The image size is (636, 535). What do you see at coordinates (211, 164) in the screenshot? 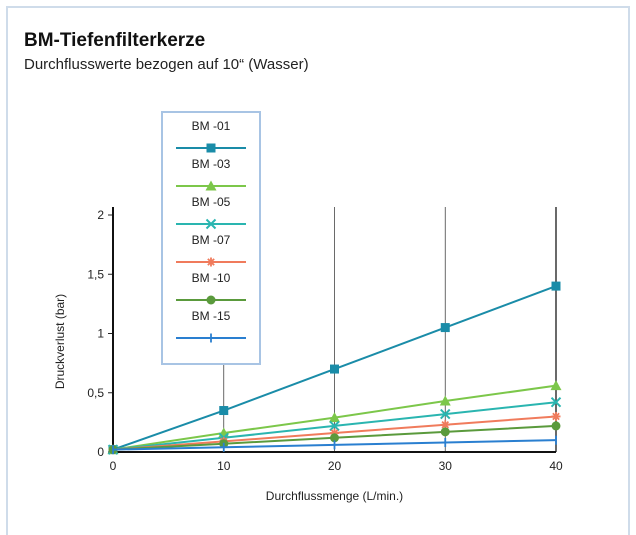
I see `legend-label: BM -03` at bounding box center [211, 164].